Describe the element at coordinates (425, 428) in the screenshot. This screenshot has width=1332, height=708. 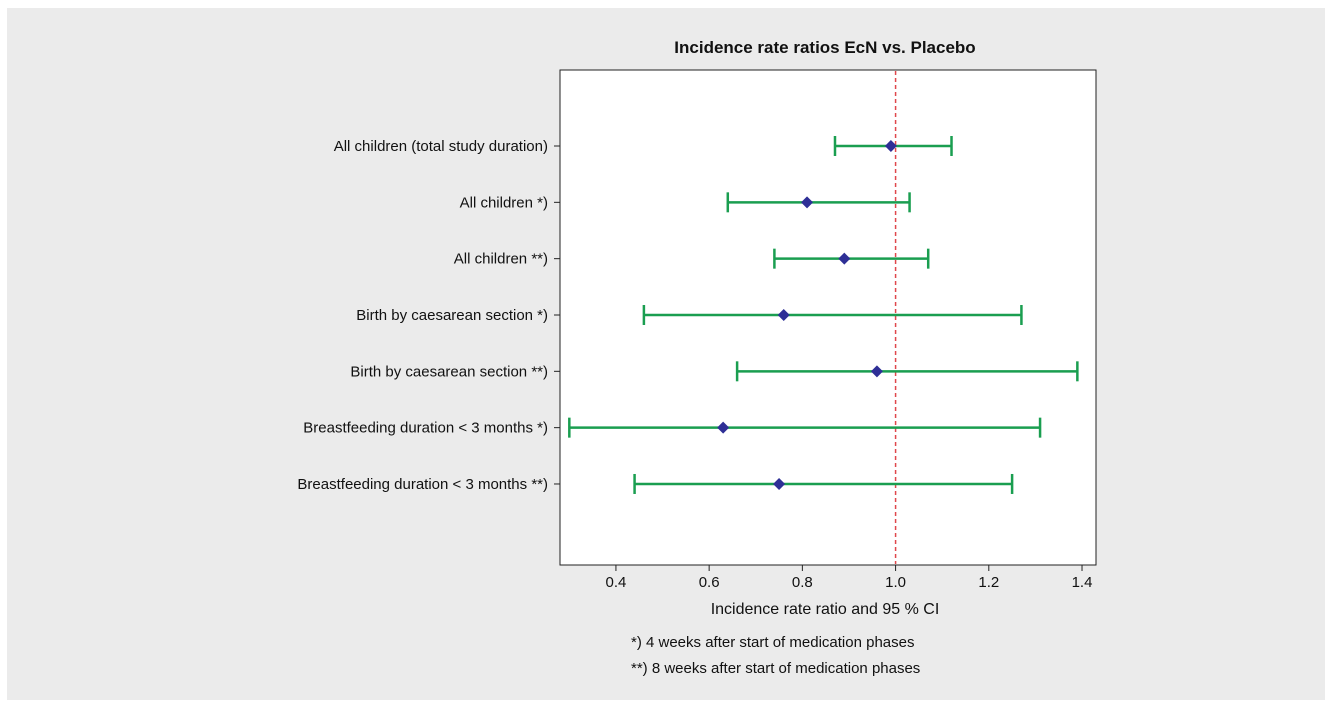
I see `y-tick-label: Breastfeeding duration < 3 months *)` at that location.